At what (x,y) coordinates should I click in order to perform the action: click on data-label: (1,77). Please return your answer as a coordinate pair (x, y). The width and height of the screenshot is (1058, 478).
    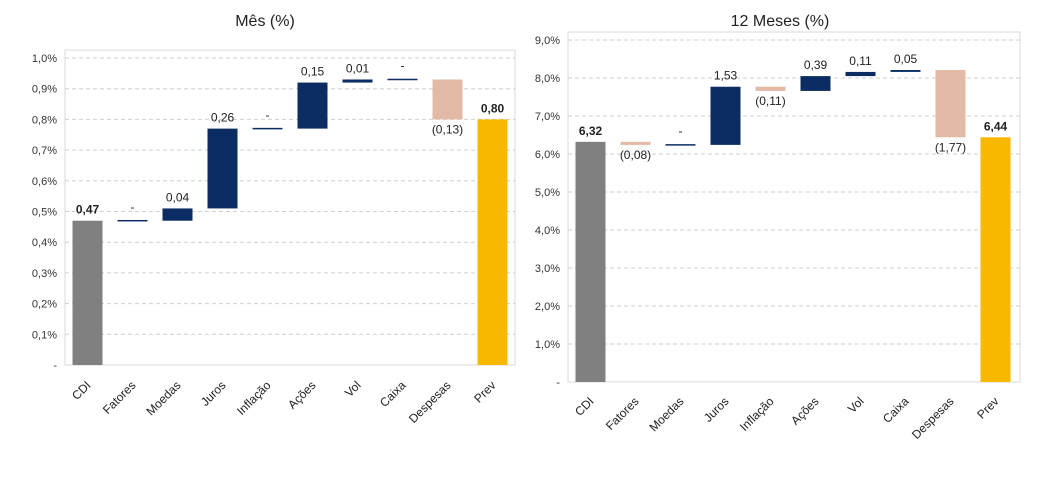
    Looking at the image, I should click on (950, 147).